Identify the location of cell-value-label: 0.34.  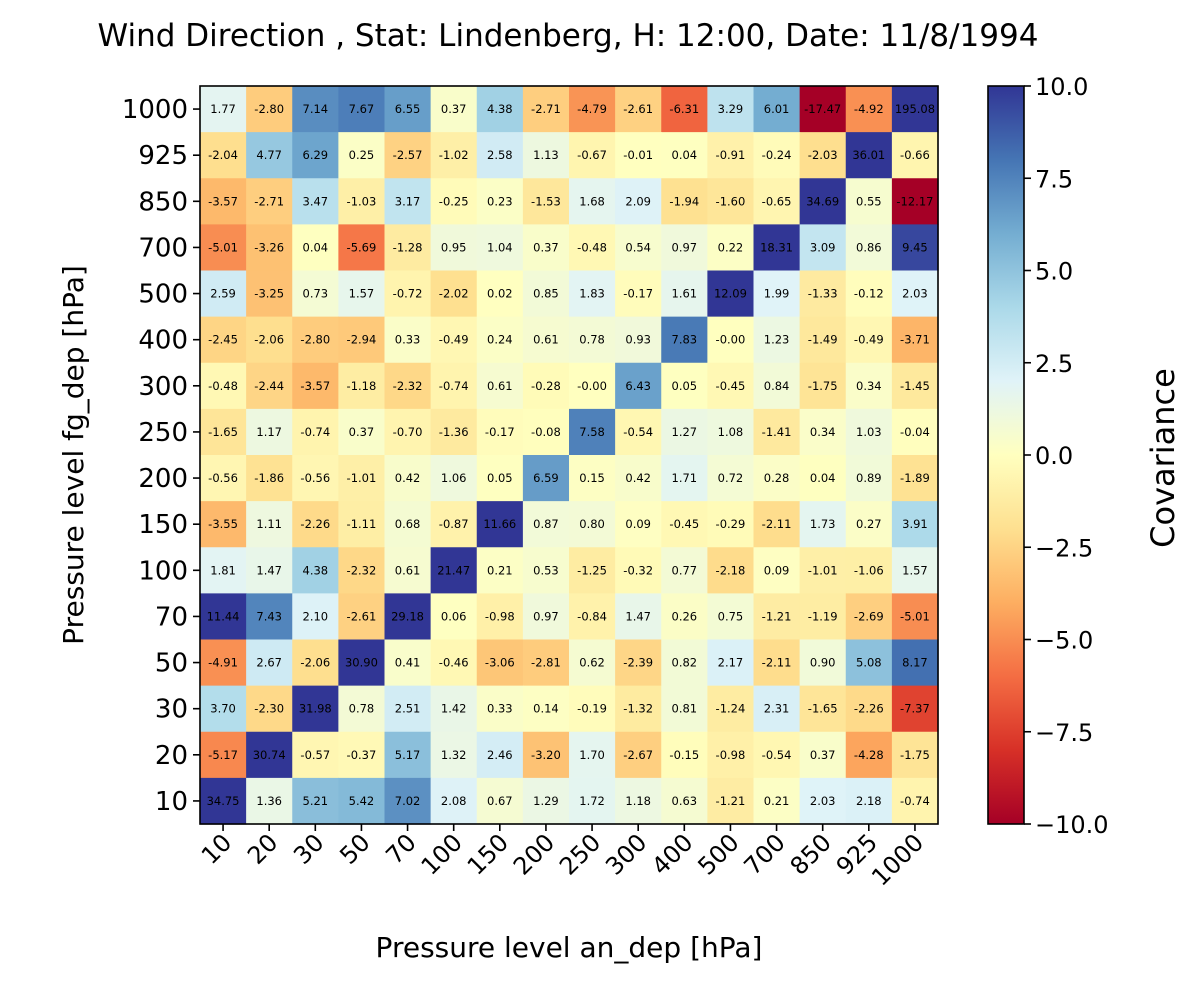
(823, 432).